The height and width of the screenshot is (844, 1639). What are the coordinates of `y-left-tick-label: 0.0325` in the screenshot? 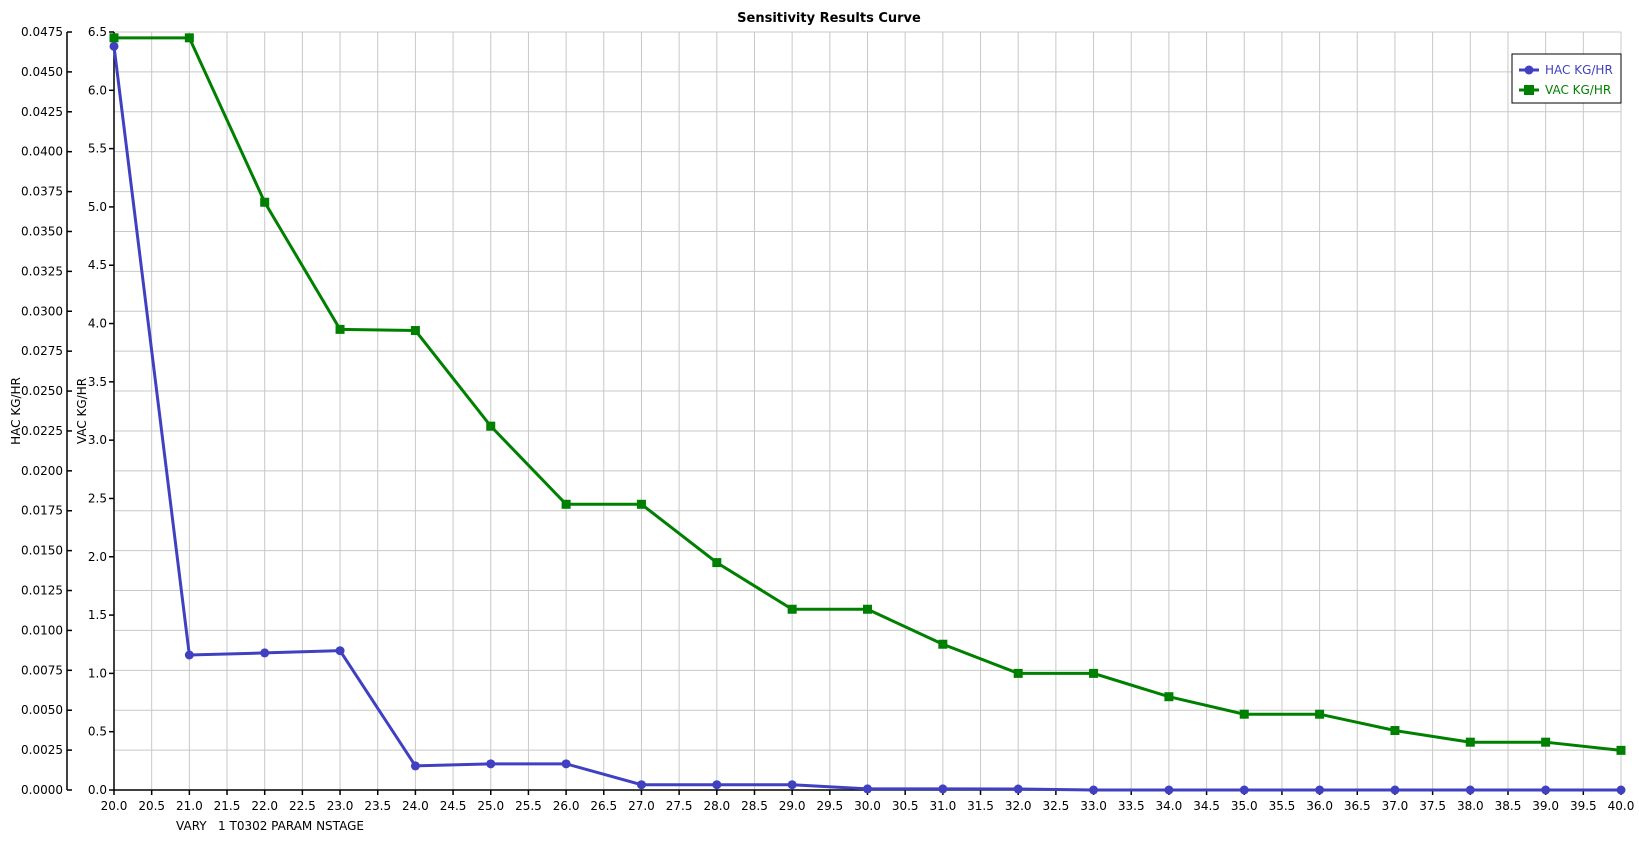 It's located at (42, 271).